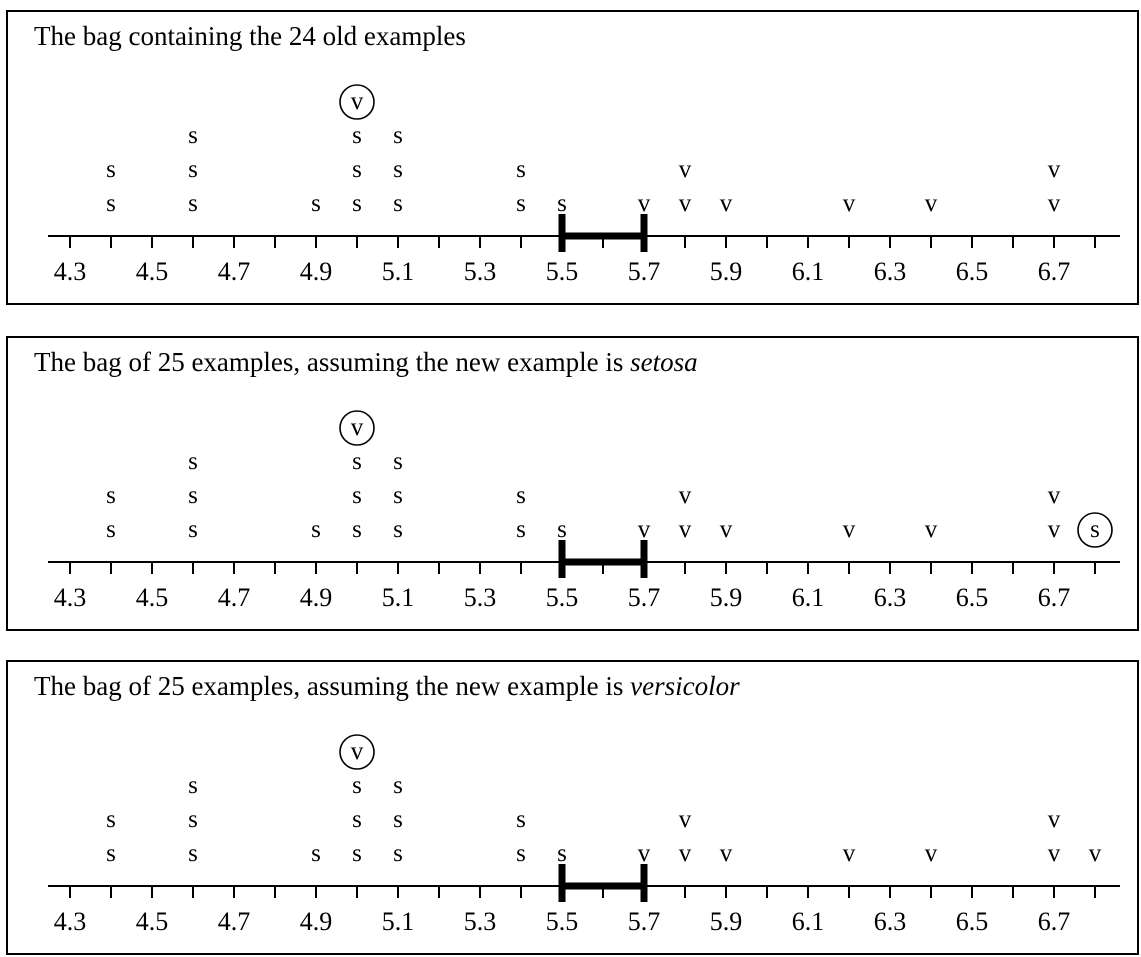  Describe the element at coordinates (250, 36) in the screenshot. I see `panel-title: The bag containing the 24 old examples` at that location.